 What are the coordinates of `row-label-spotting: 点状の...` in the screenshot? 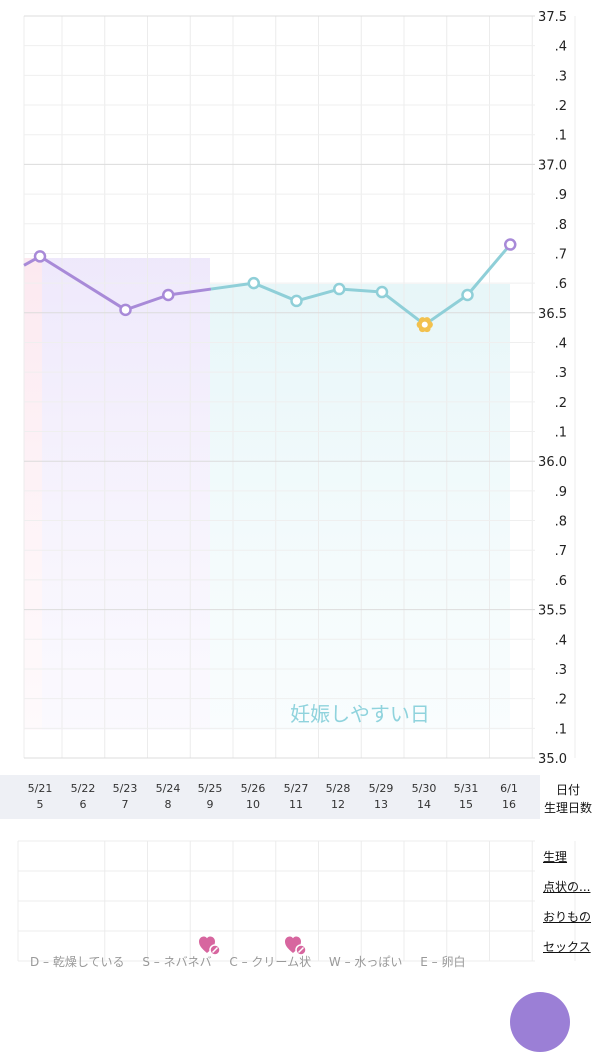 It's located at (567, 887).